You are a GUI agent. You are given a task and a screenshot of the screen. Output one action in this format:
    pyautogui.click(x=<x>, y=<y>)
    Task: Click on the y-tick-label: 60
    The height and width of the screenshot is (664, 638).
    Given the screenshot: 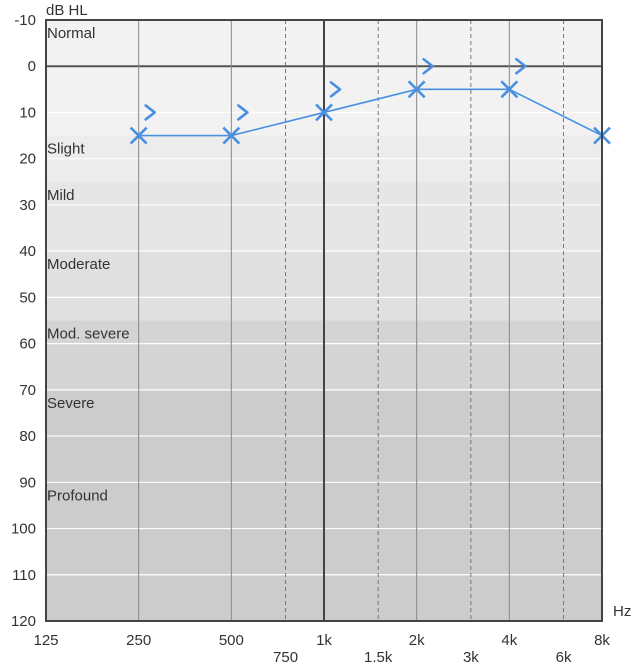 What is the action you would take?
    pyautogui.click(x=27, y=344)
    